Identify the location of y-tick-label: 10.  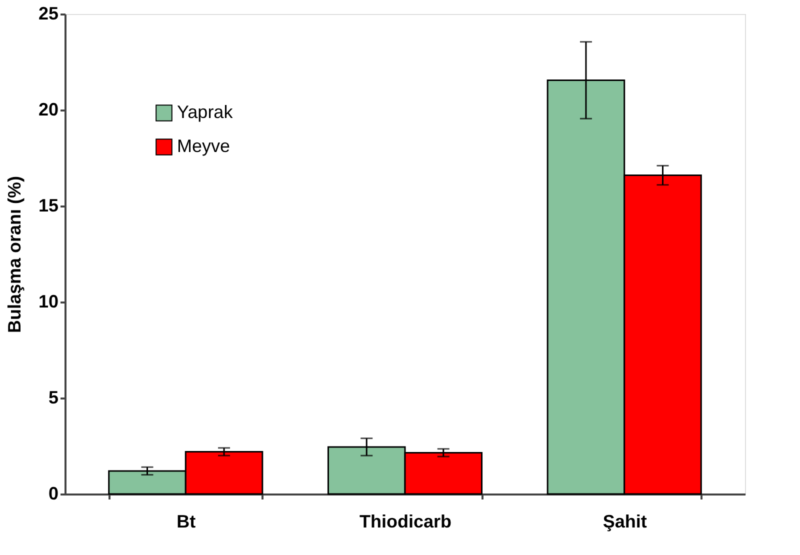
(48, 302).